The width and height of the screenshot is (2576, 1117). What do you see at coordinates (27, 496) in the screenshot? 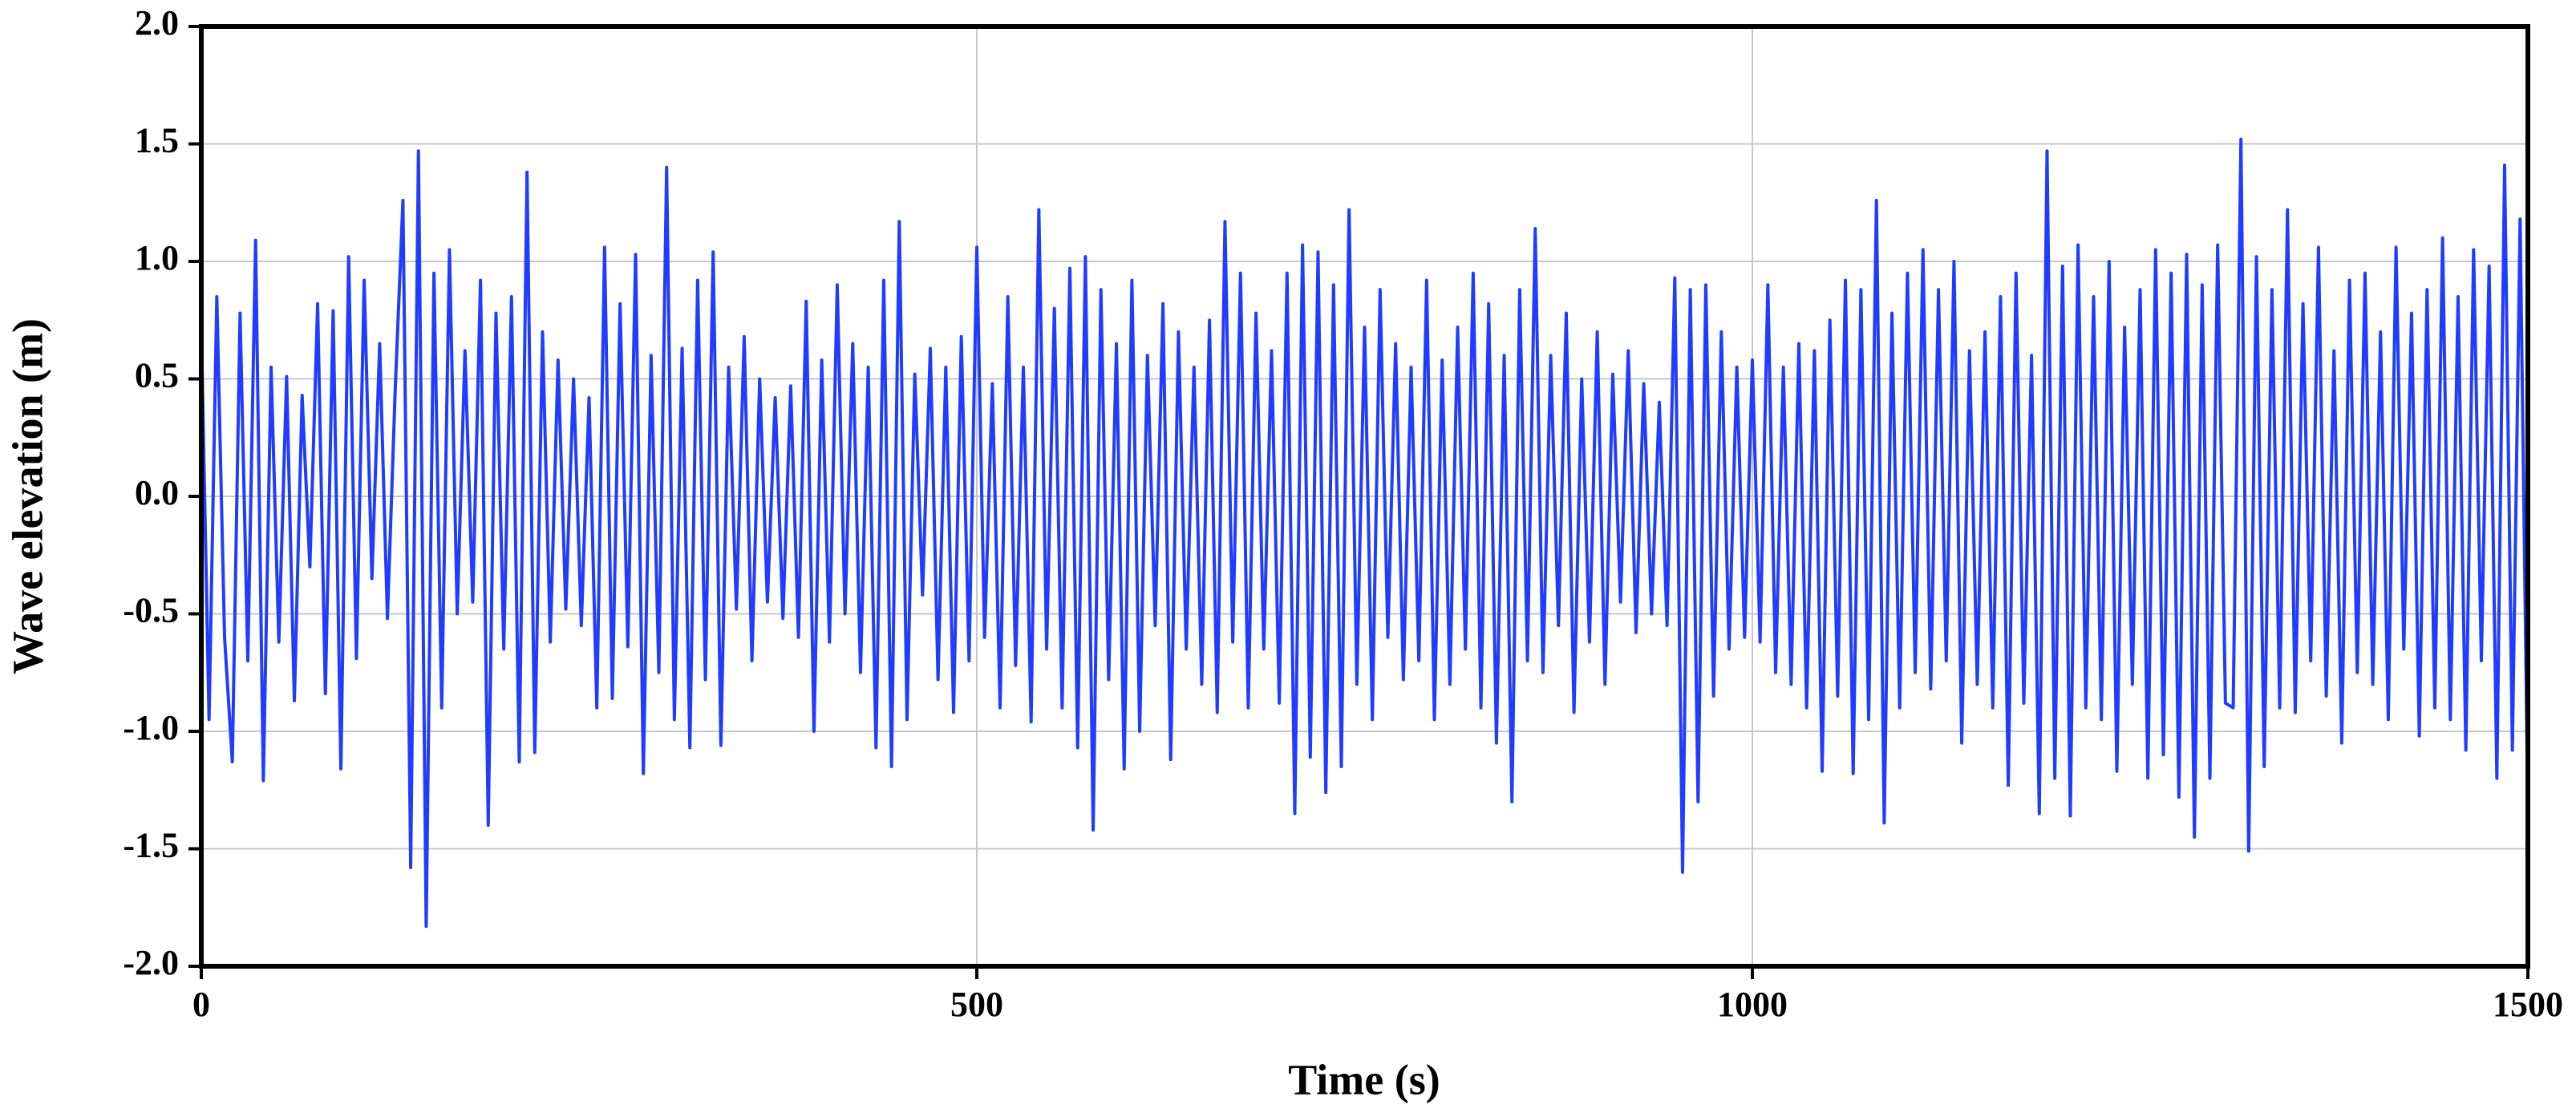
I see `y-axis-label: Wave elevation (m)` at bounding box center [27, 496].